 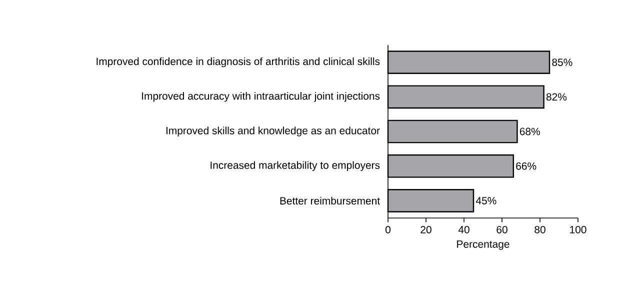 I want to click on x-tick-label: 100, so click(x=578, y=230).